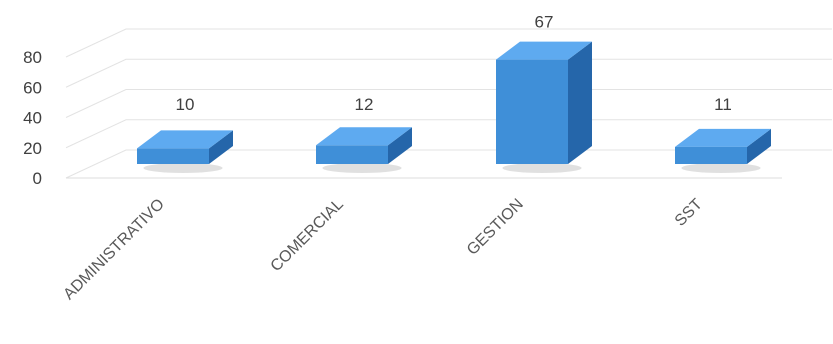 This screenshot has width=833, height=344. Describe the element at coordinates (32, 87) in the screenshot. I see `y-tick-label: 60` at that location.